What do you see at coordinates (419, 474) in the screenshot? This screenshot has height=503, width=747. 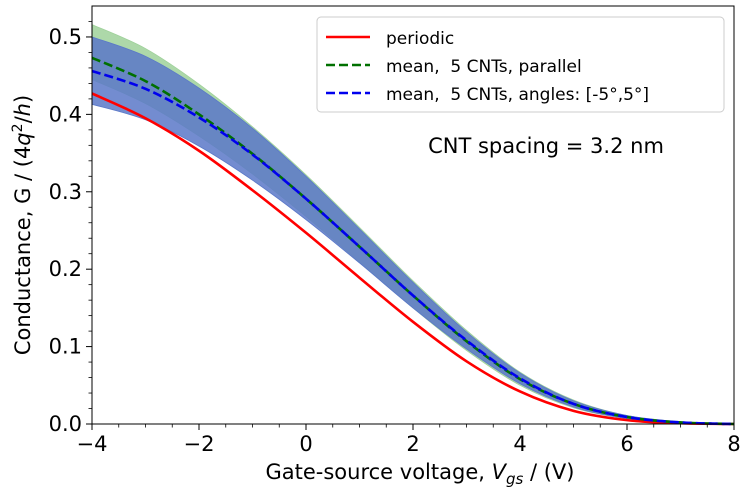 I see `x-axis-label: Gate-source voltage, Vgs / (V)` at bounding box center [419, 474].